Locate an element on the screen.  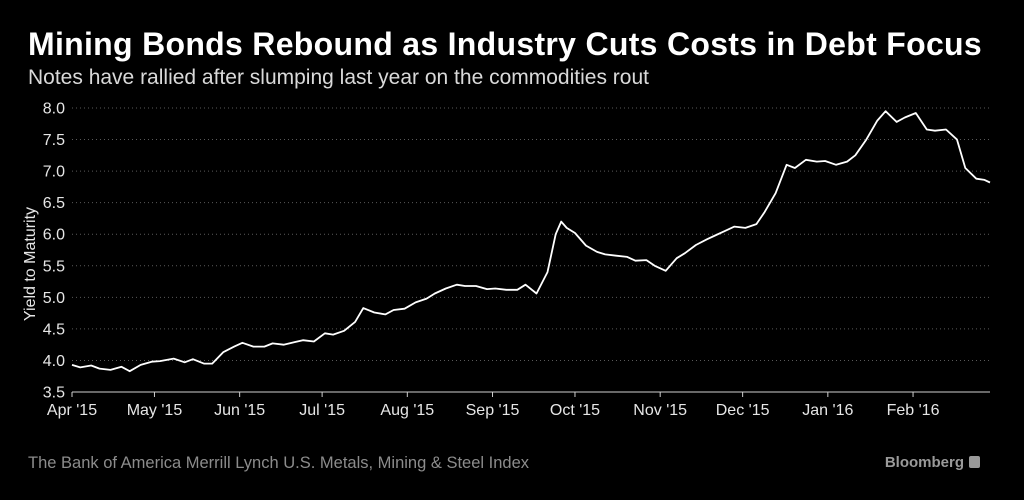
x-tick-label: Jul '15 is located at coordinates (322, 410).